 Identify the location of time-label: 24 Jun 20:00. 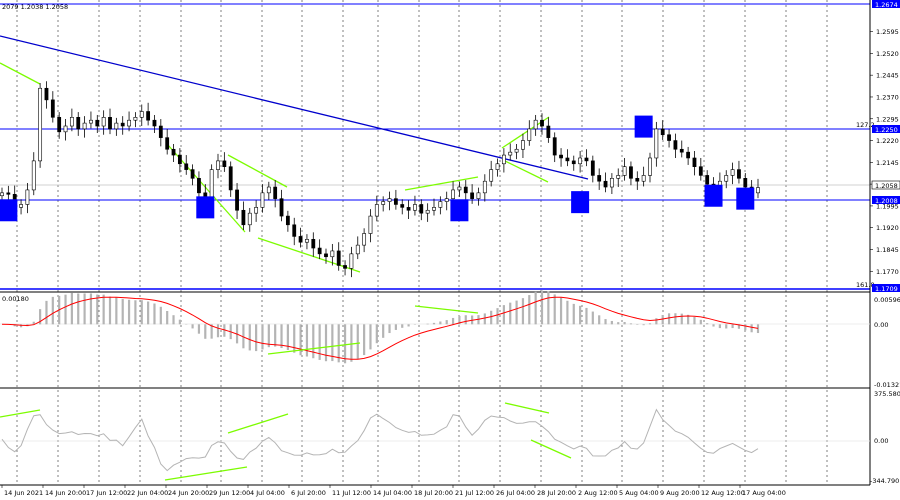
(188, 493).